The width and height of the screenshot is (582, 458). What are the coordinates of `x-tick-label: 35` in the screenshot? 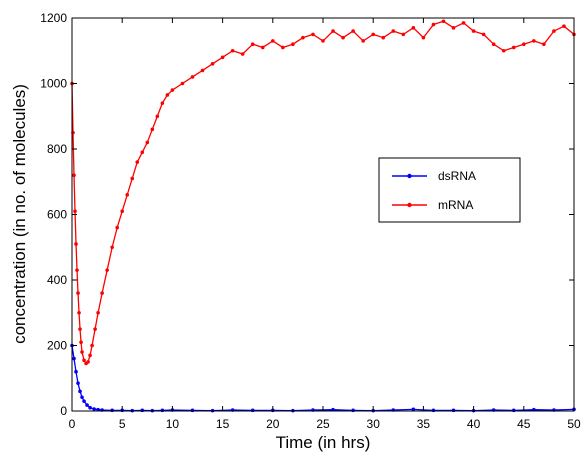 It's located at (424, 424).